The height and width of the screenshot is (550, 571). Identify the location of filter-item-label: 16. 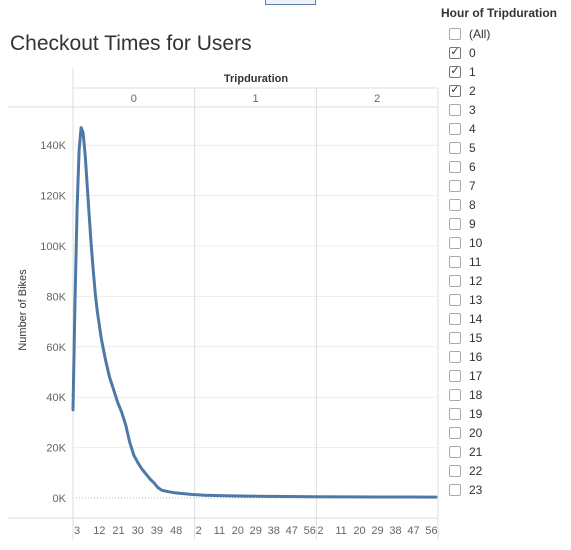
(476, 356).